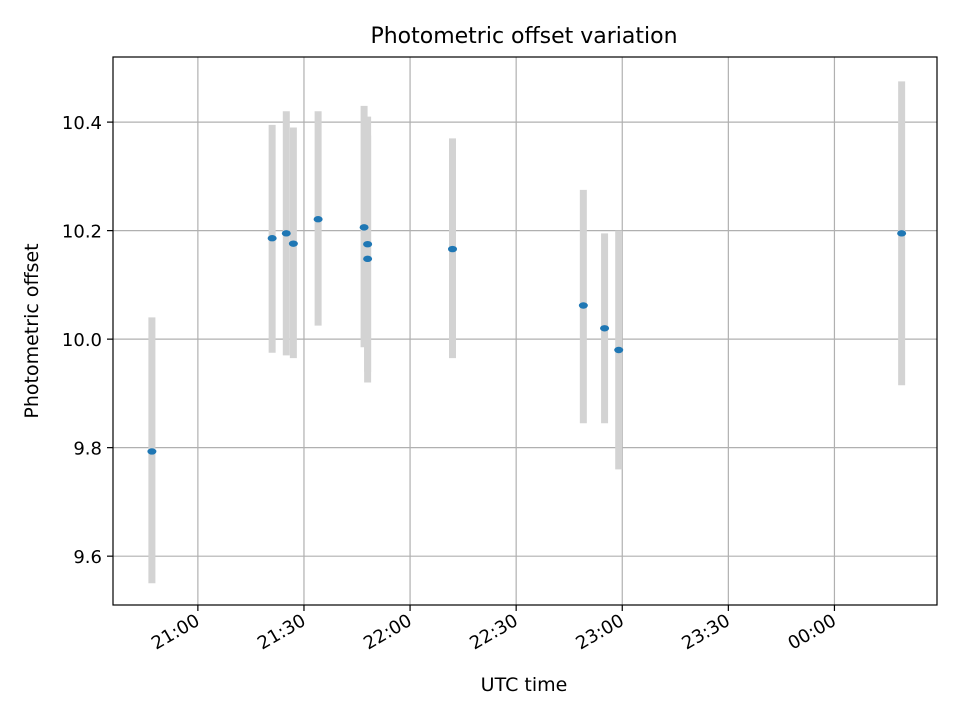  What do you see at coordinates (82, 340) in the screenshot?
I see `y-tick-label: 10.0` at bounding box center [82, 340].